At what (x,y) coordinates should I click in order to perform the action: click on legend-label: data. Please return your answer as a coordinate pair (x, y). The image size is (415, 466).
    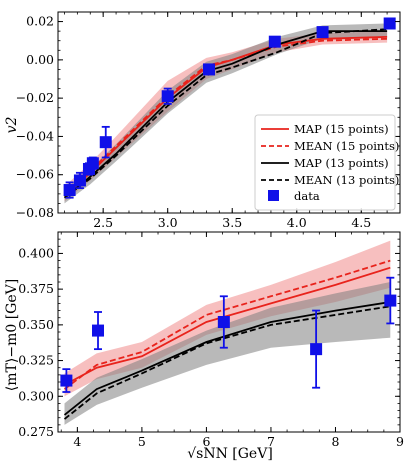
    Looking at the image, I should click on (307, 196).